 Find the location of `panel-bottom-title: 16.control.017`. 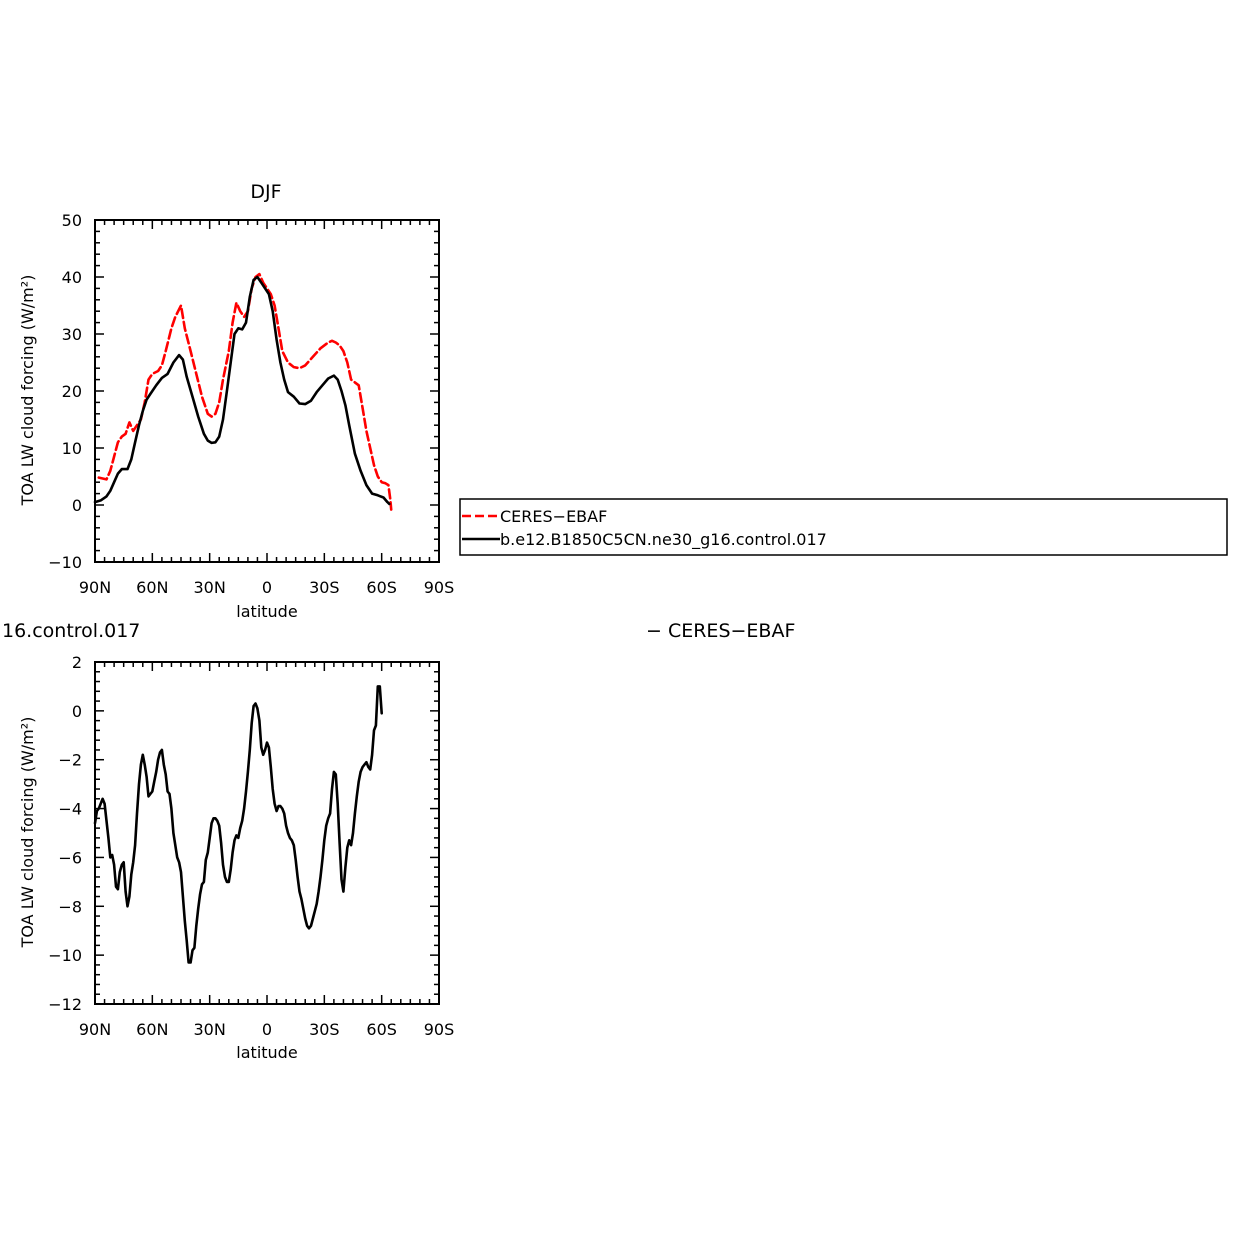

panel-bottom-title: 16.control.017 is located at coordinates (71, 631).